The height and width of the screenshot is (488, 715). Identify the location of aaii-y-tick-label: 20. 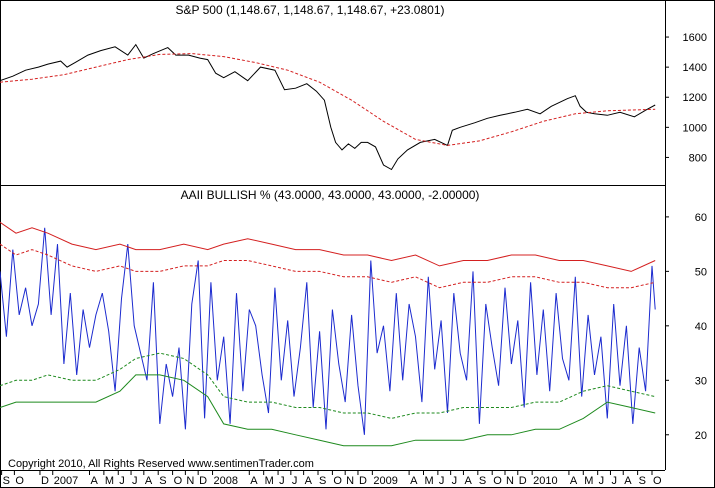
(701, 436).